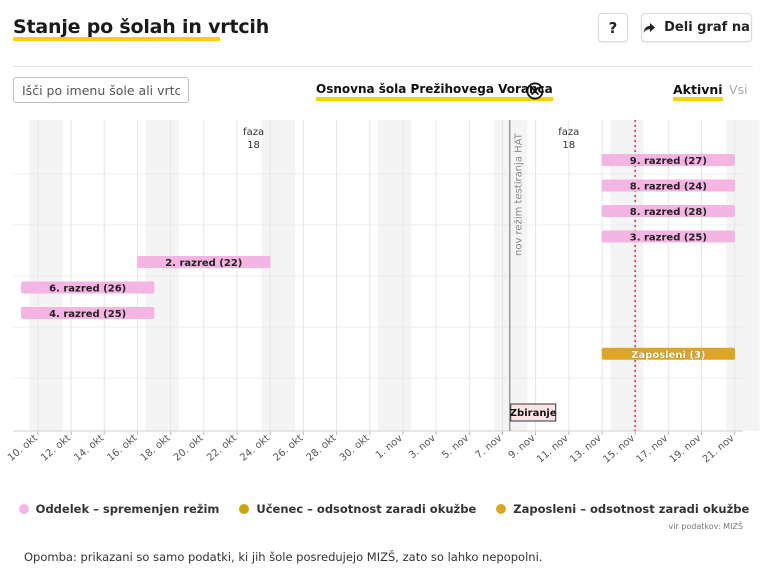 The height and width of the screenshot is (577, 768). What do you see at coordinates (586, 449) in the screenshot?
I see `x-tick-label: 13. nov` at bounding box center [586, 449].